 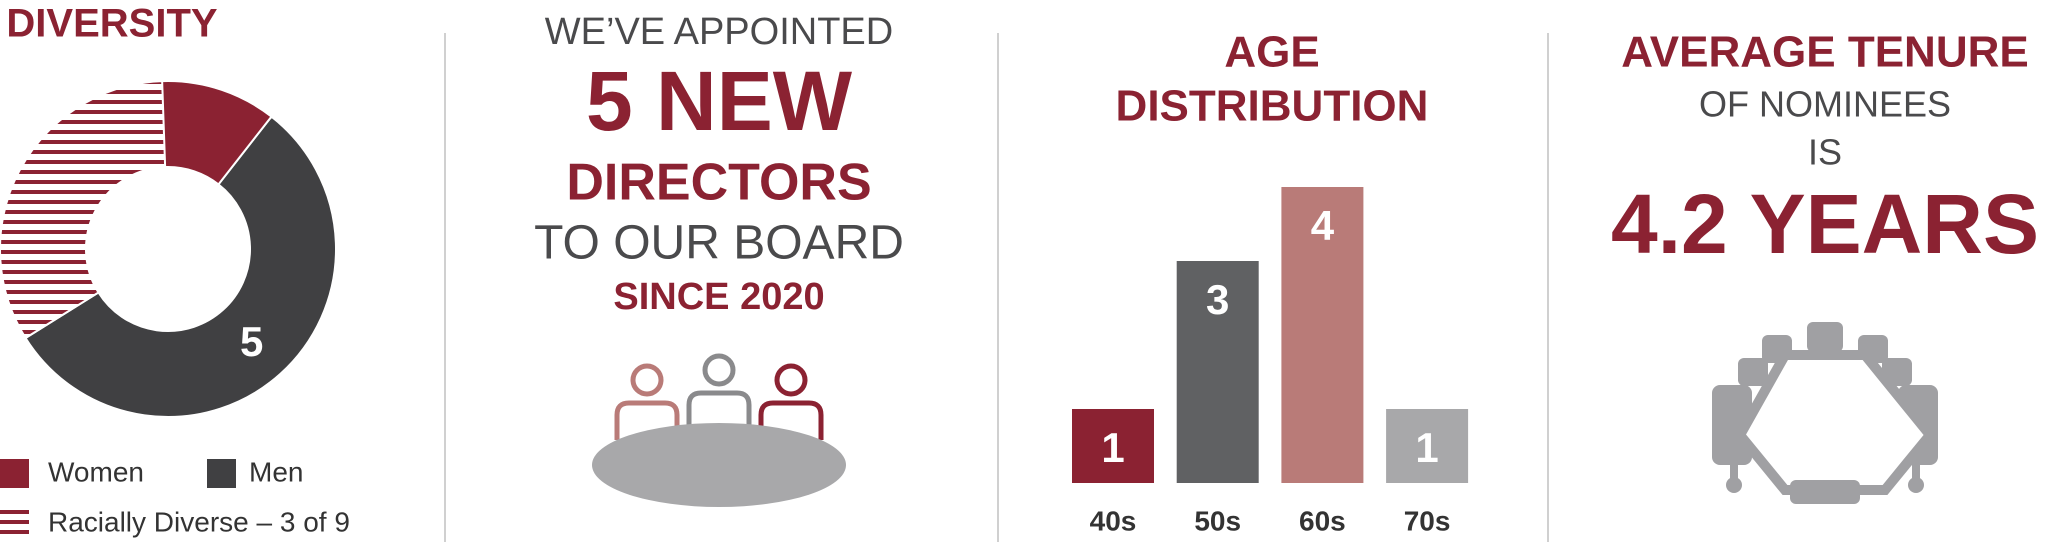 I want to click on x-tick-label: 40s, so click(x=1113, y=520).